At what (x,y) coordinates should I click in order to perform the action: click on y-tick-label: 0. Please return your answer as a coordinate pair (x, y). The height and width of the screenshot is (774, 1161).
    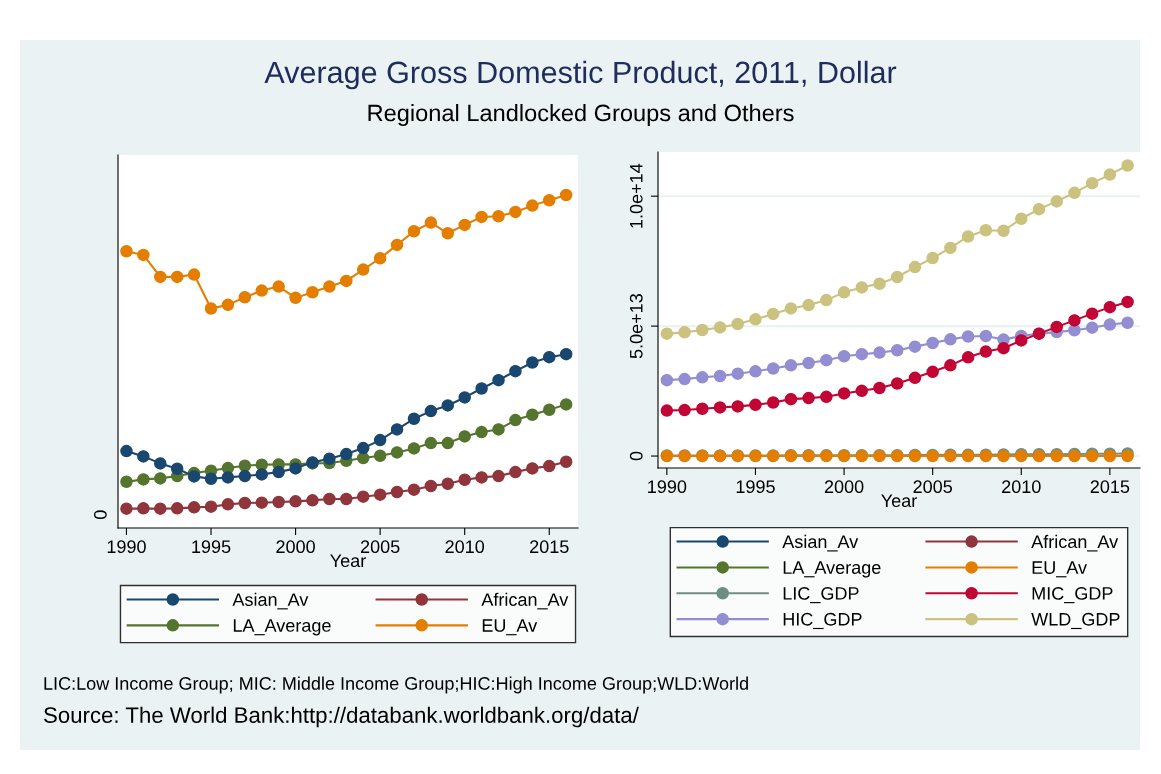
    Looking at the image, I should click on (636, 456).